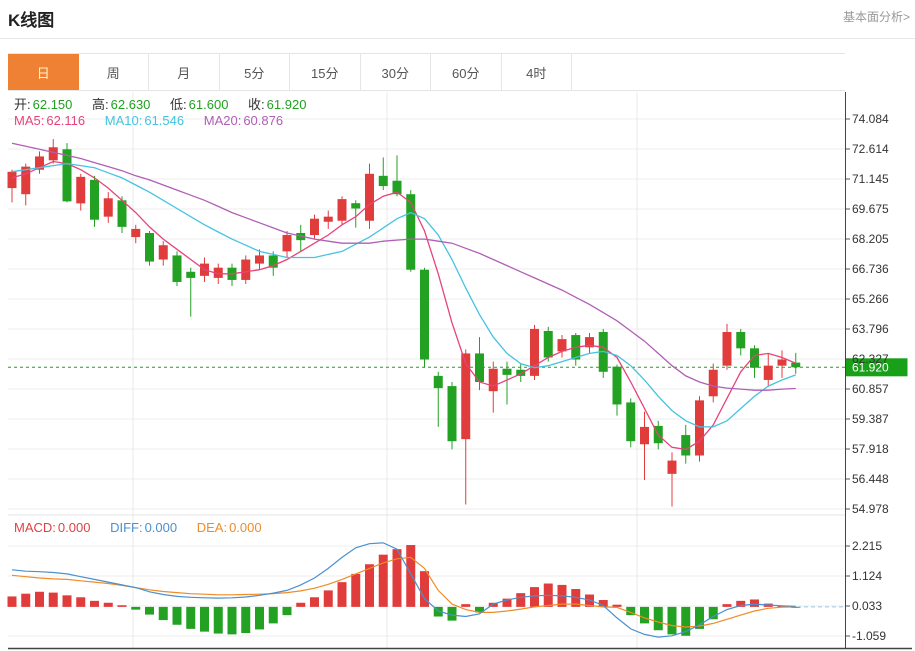 The height and width of the screenshot is (651, 915). What do you see at coordinates (870, 329) in the screenshot?
I see `main-y-tick: 63.796` at bounding box center [870, 329].